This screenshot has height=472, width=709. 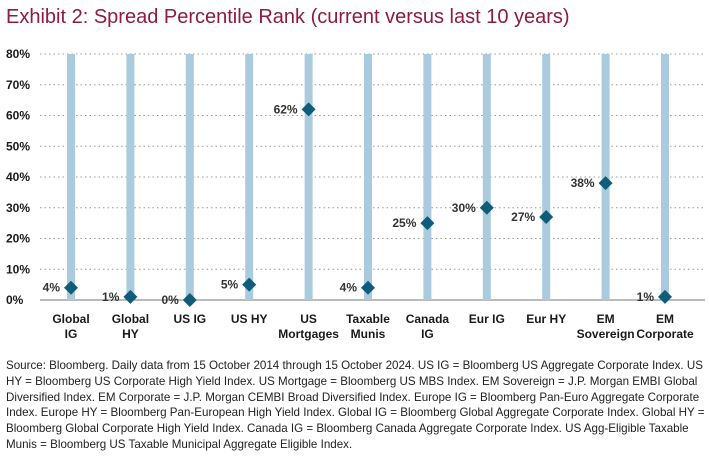 I want to click on x-tick-label: US, so click(x=308, y=319).